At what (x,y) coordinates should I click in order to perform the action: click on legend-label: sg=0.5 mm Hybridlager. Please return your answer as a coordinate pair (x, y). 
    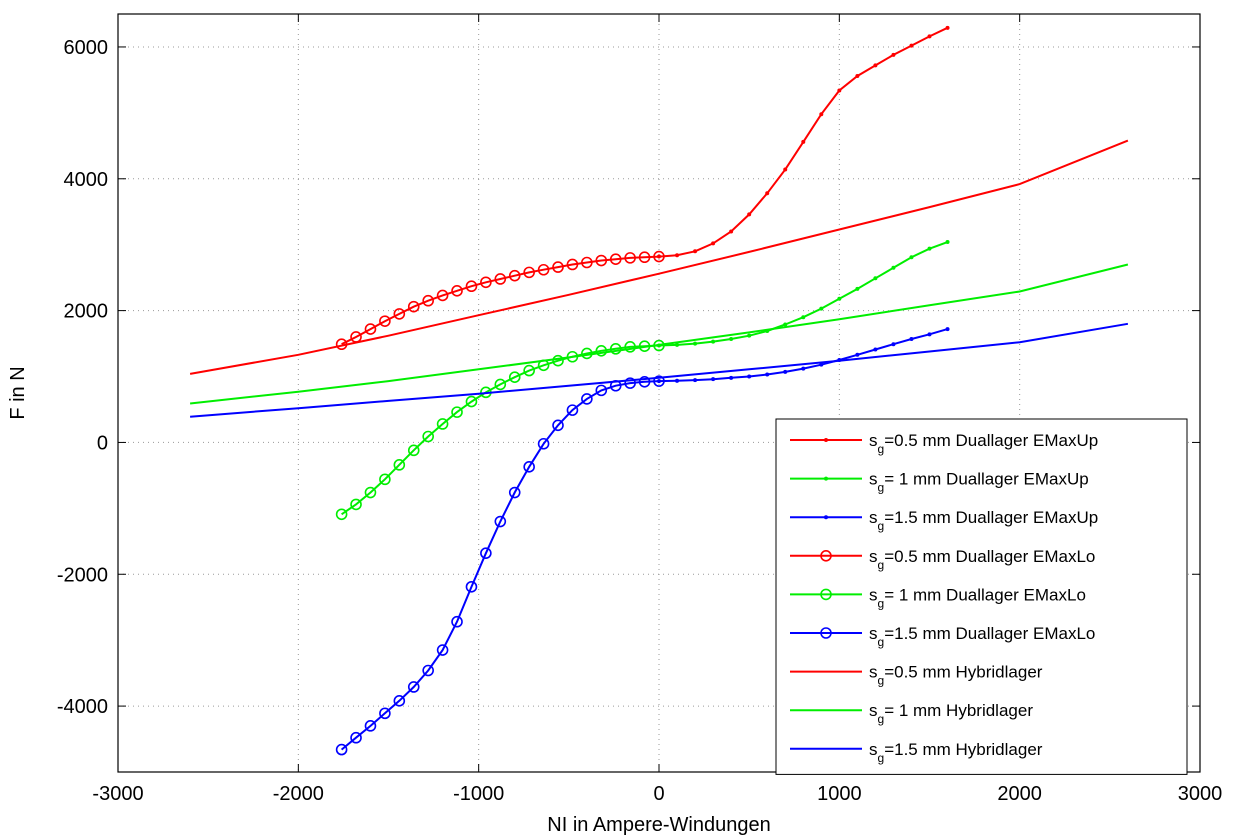
    Looking at the image, I should click on (956, 675).